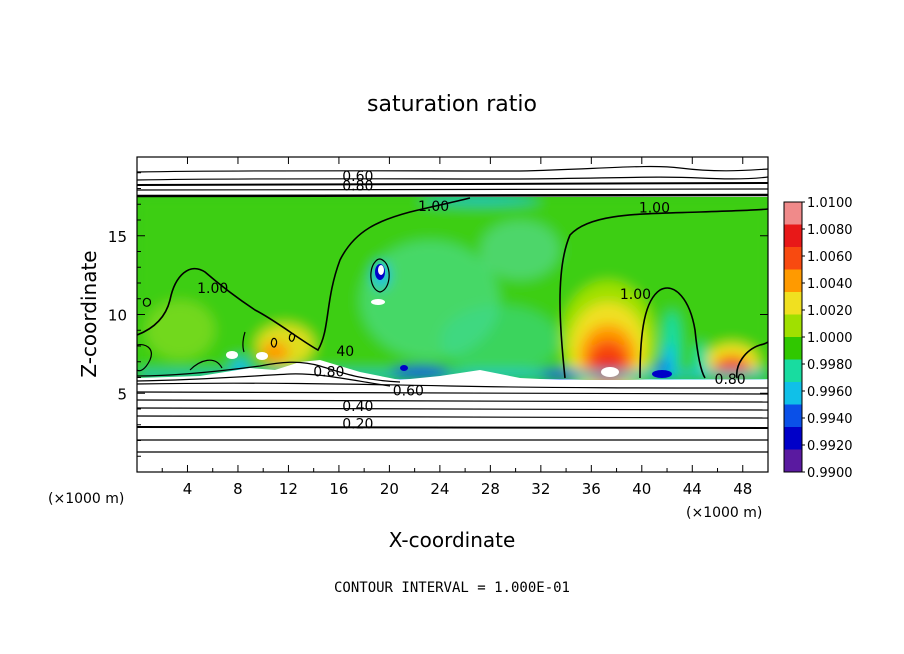 The width and height of the screenshot is (904, 654). Describe the element at coordinates (452, 588) in the screenshot. I see `contour-interval-note: CONTOUR INTERVAL = 1.000E-01` at that location.